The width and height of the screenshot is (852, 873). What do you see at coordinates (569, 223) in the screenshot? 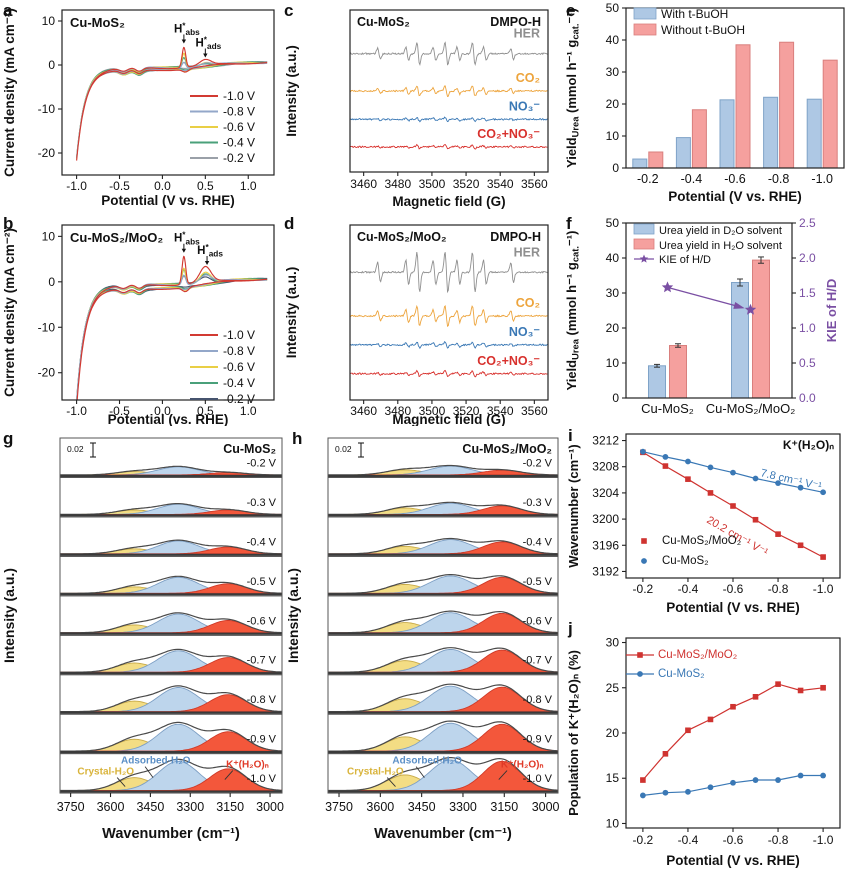
I see `panel-f-letter: f` at bounding box center [569, 223].